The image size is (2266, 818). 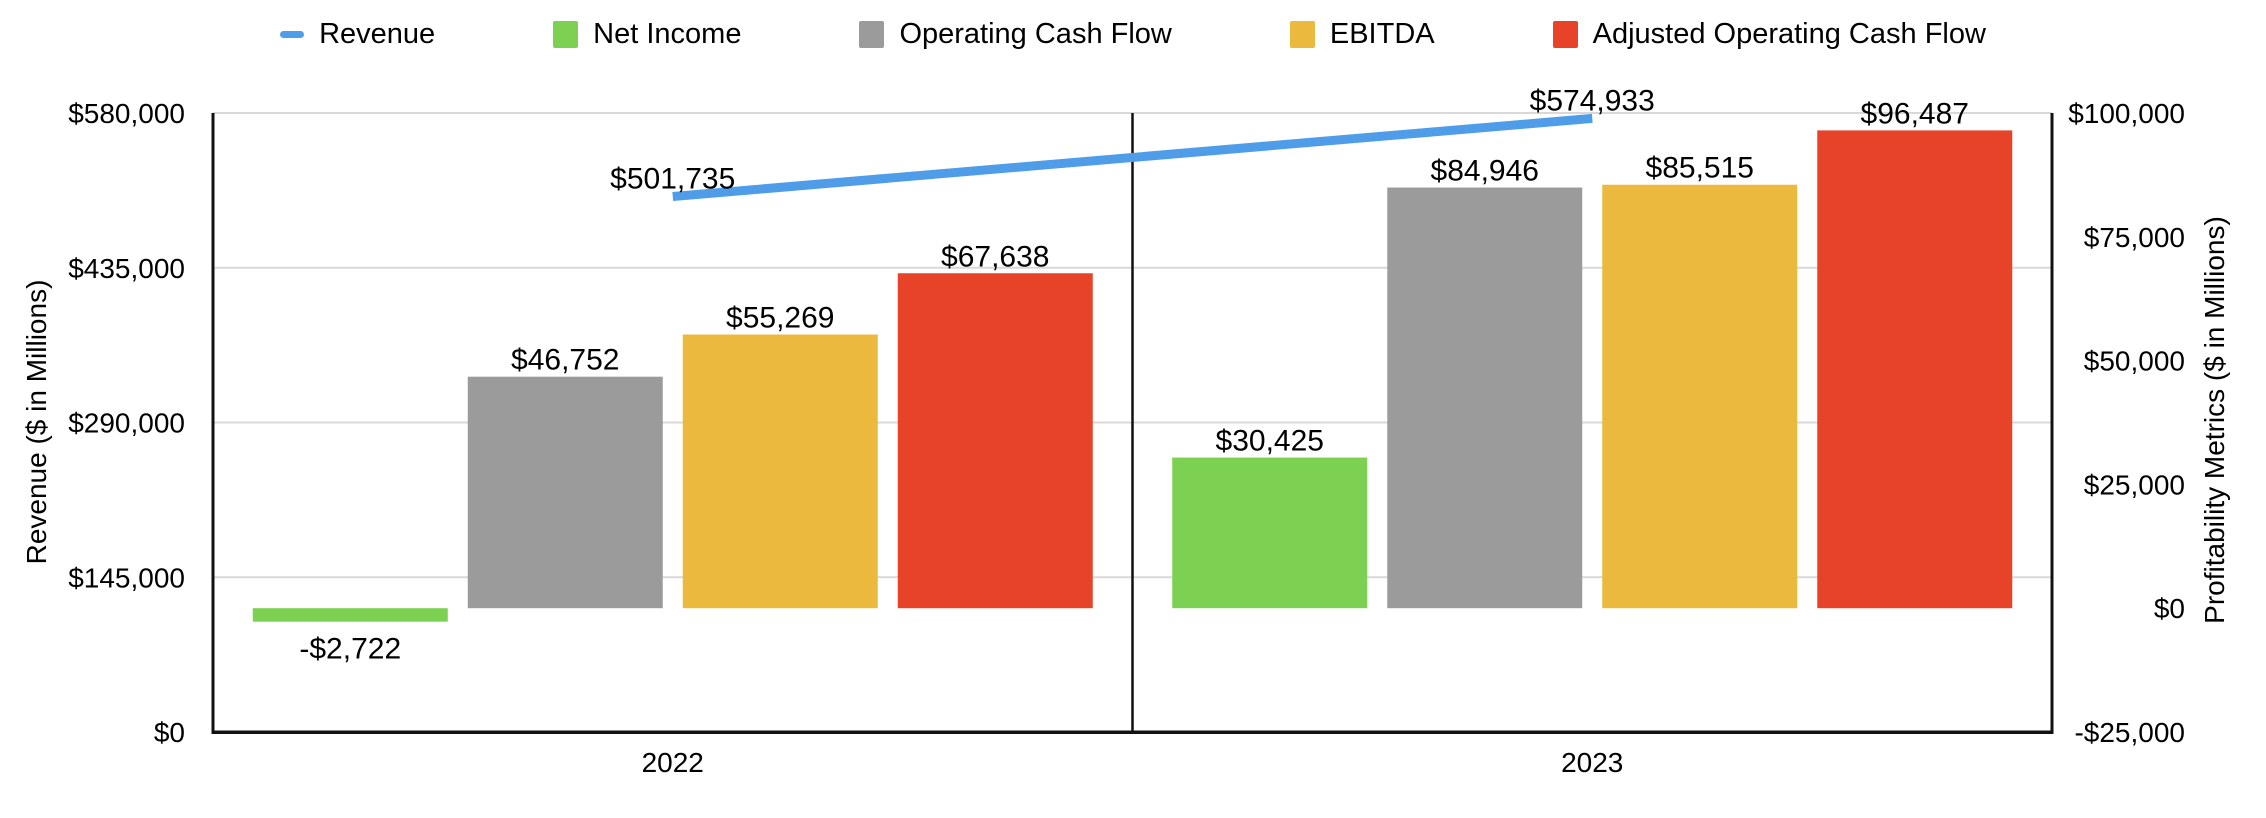 What do you see at coordinates (126, 577) in the screenshot?
I see `left-axis-tick--145-000: $145,000` at bounding box center [126, 577].